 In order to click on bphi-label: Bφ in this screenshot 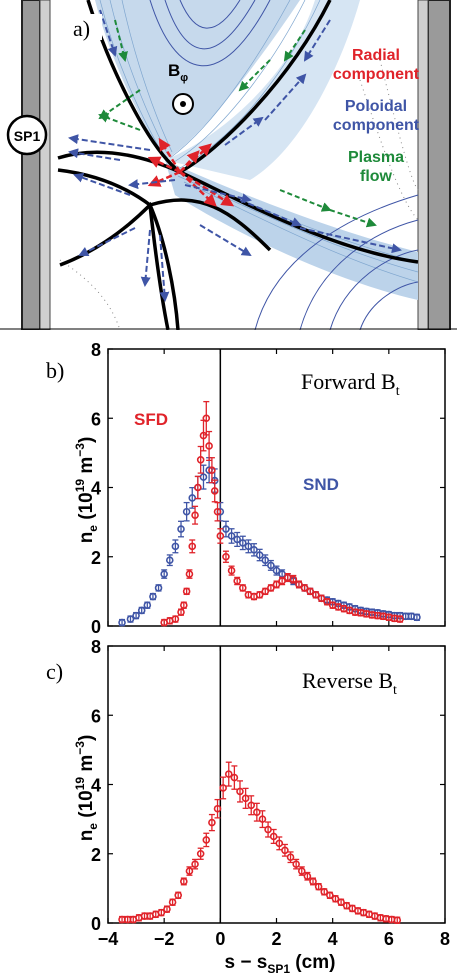, I will do `click(178, 72)`.